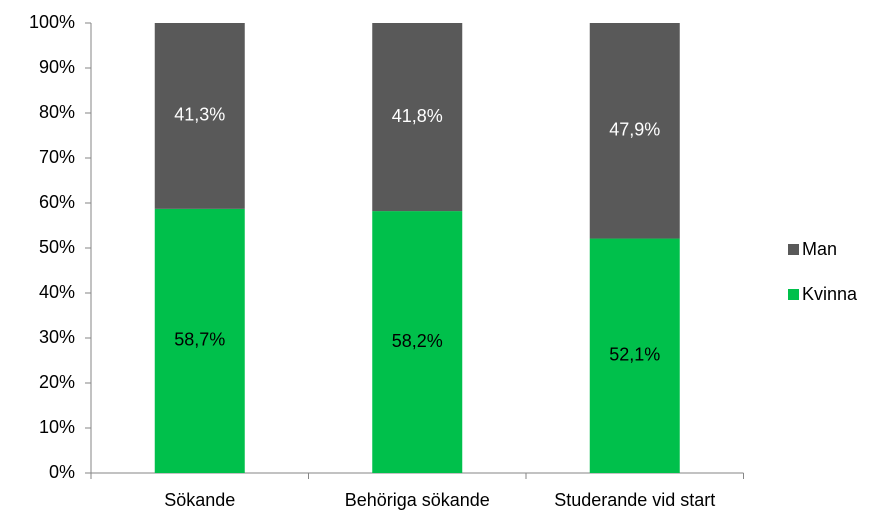  Describe the element at coordinates (57, 157) in the screenshot. I see `y-tick-label: 70%` at that location.